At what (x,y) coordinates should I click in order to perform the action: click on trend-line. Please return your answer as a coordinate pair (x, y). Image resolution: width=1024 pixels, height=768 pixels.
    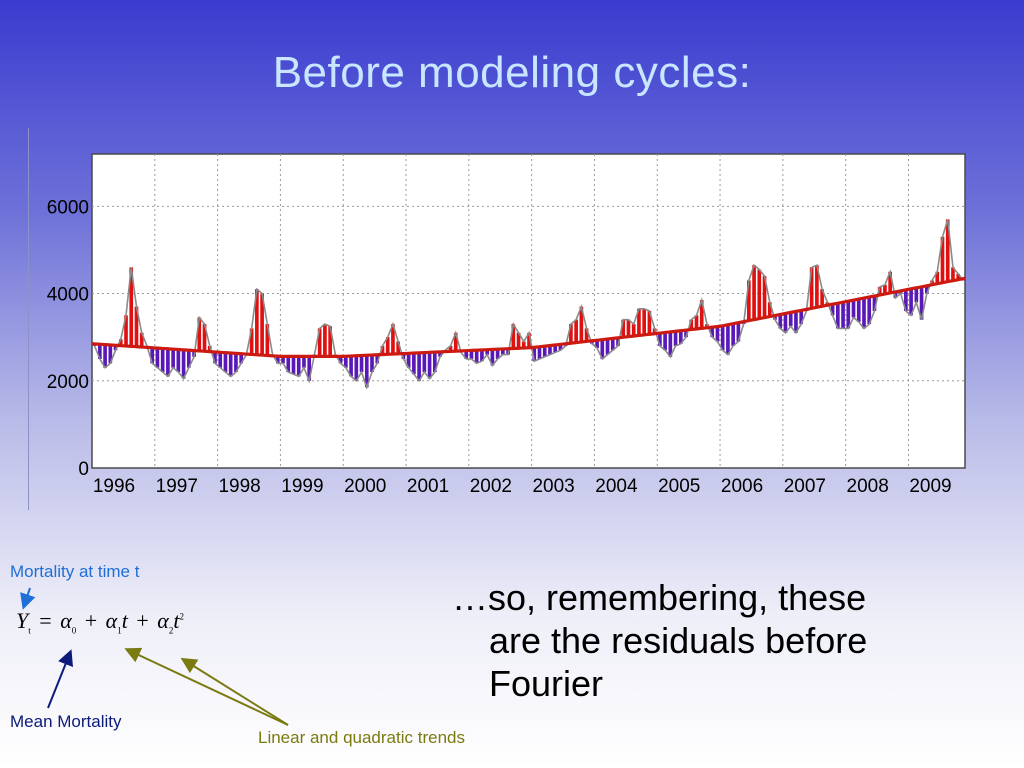
    Looking at the image, I should click on (528, 317).